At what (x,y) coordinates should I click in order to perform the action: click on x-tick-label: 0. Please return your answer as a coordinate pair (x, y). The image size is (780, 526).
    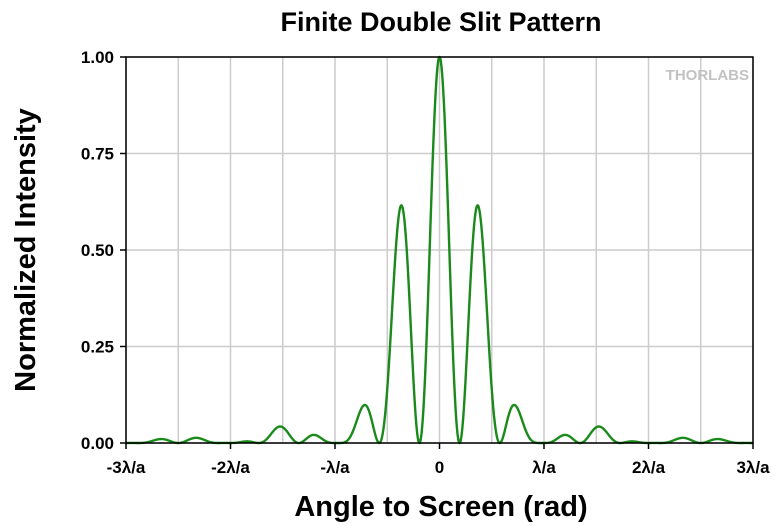
    Looking at the image, I should click on (439, 467).